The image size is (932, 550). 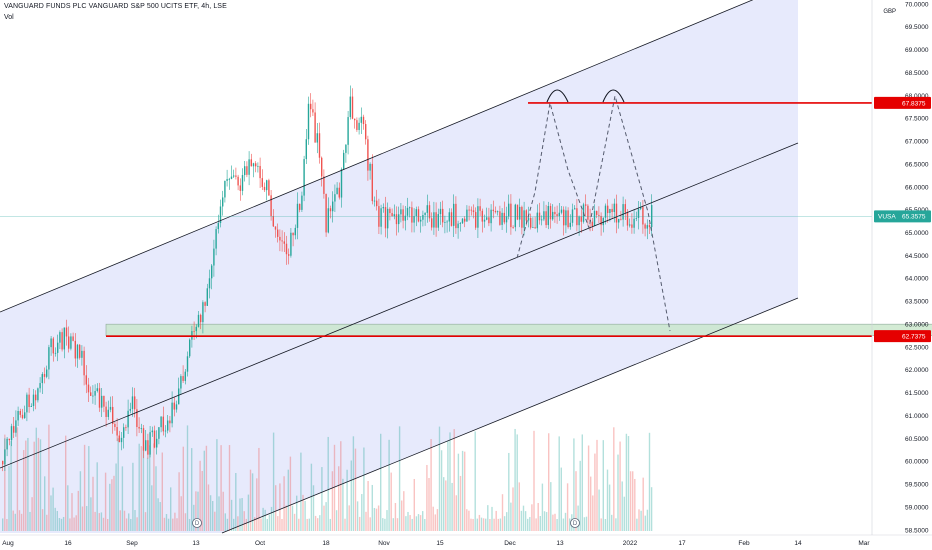 I want to click on support-price-tag-label: 62.7375, so click(x=914, y=337).